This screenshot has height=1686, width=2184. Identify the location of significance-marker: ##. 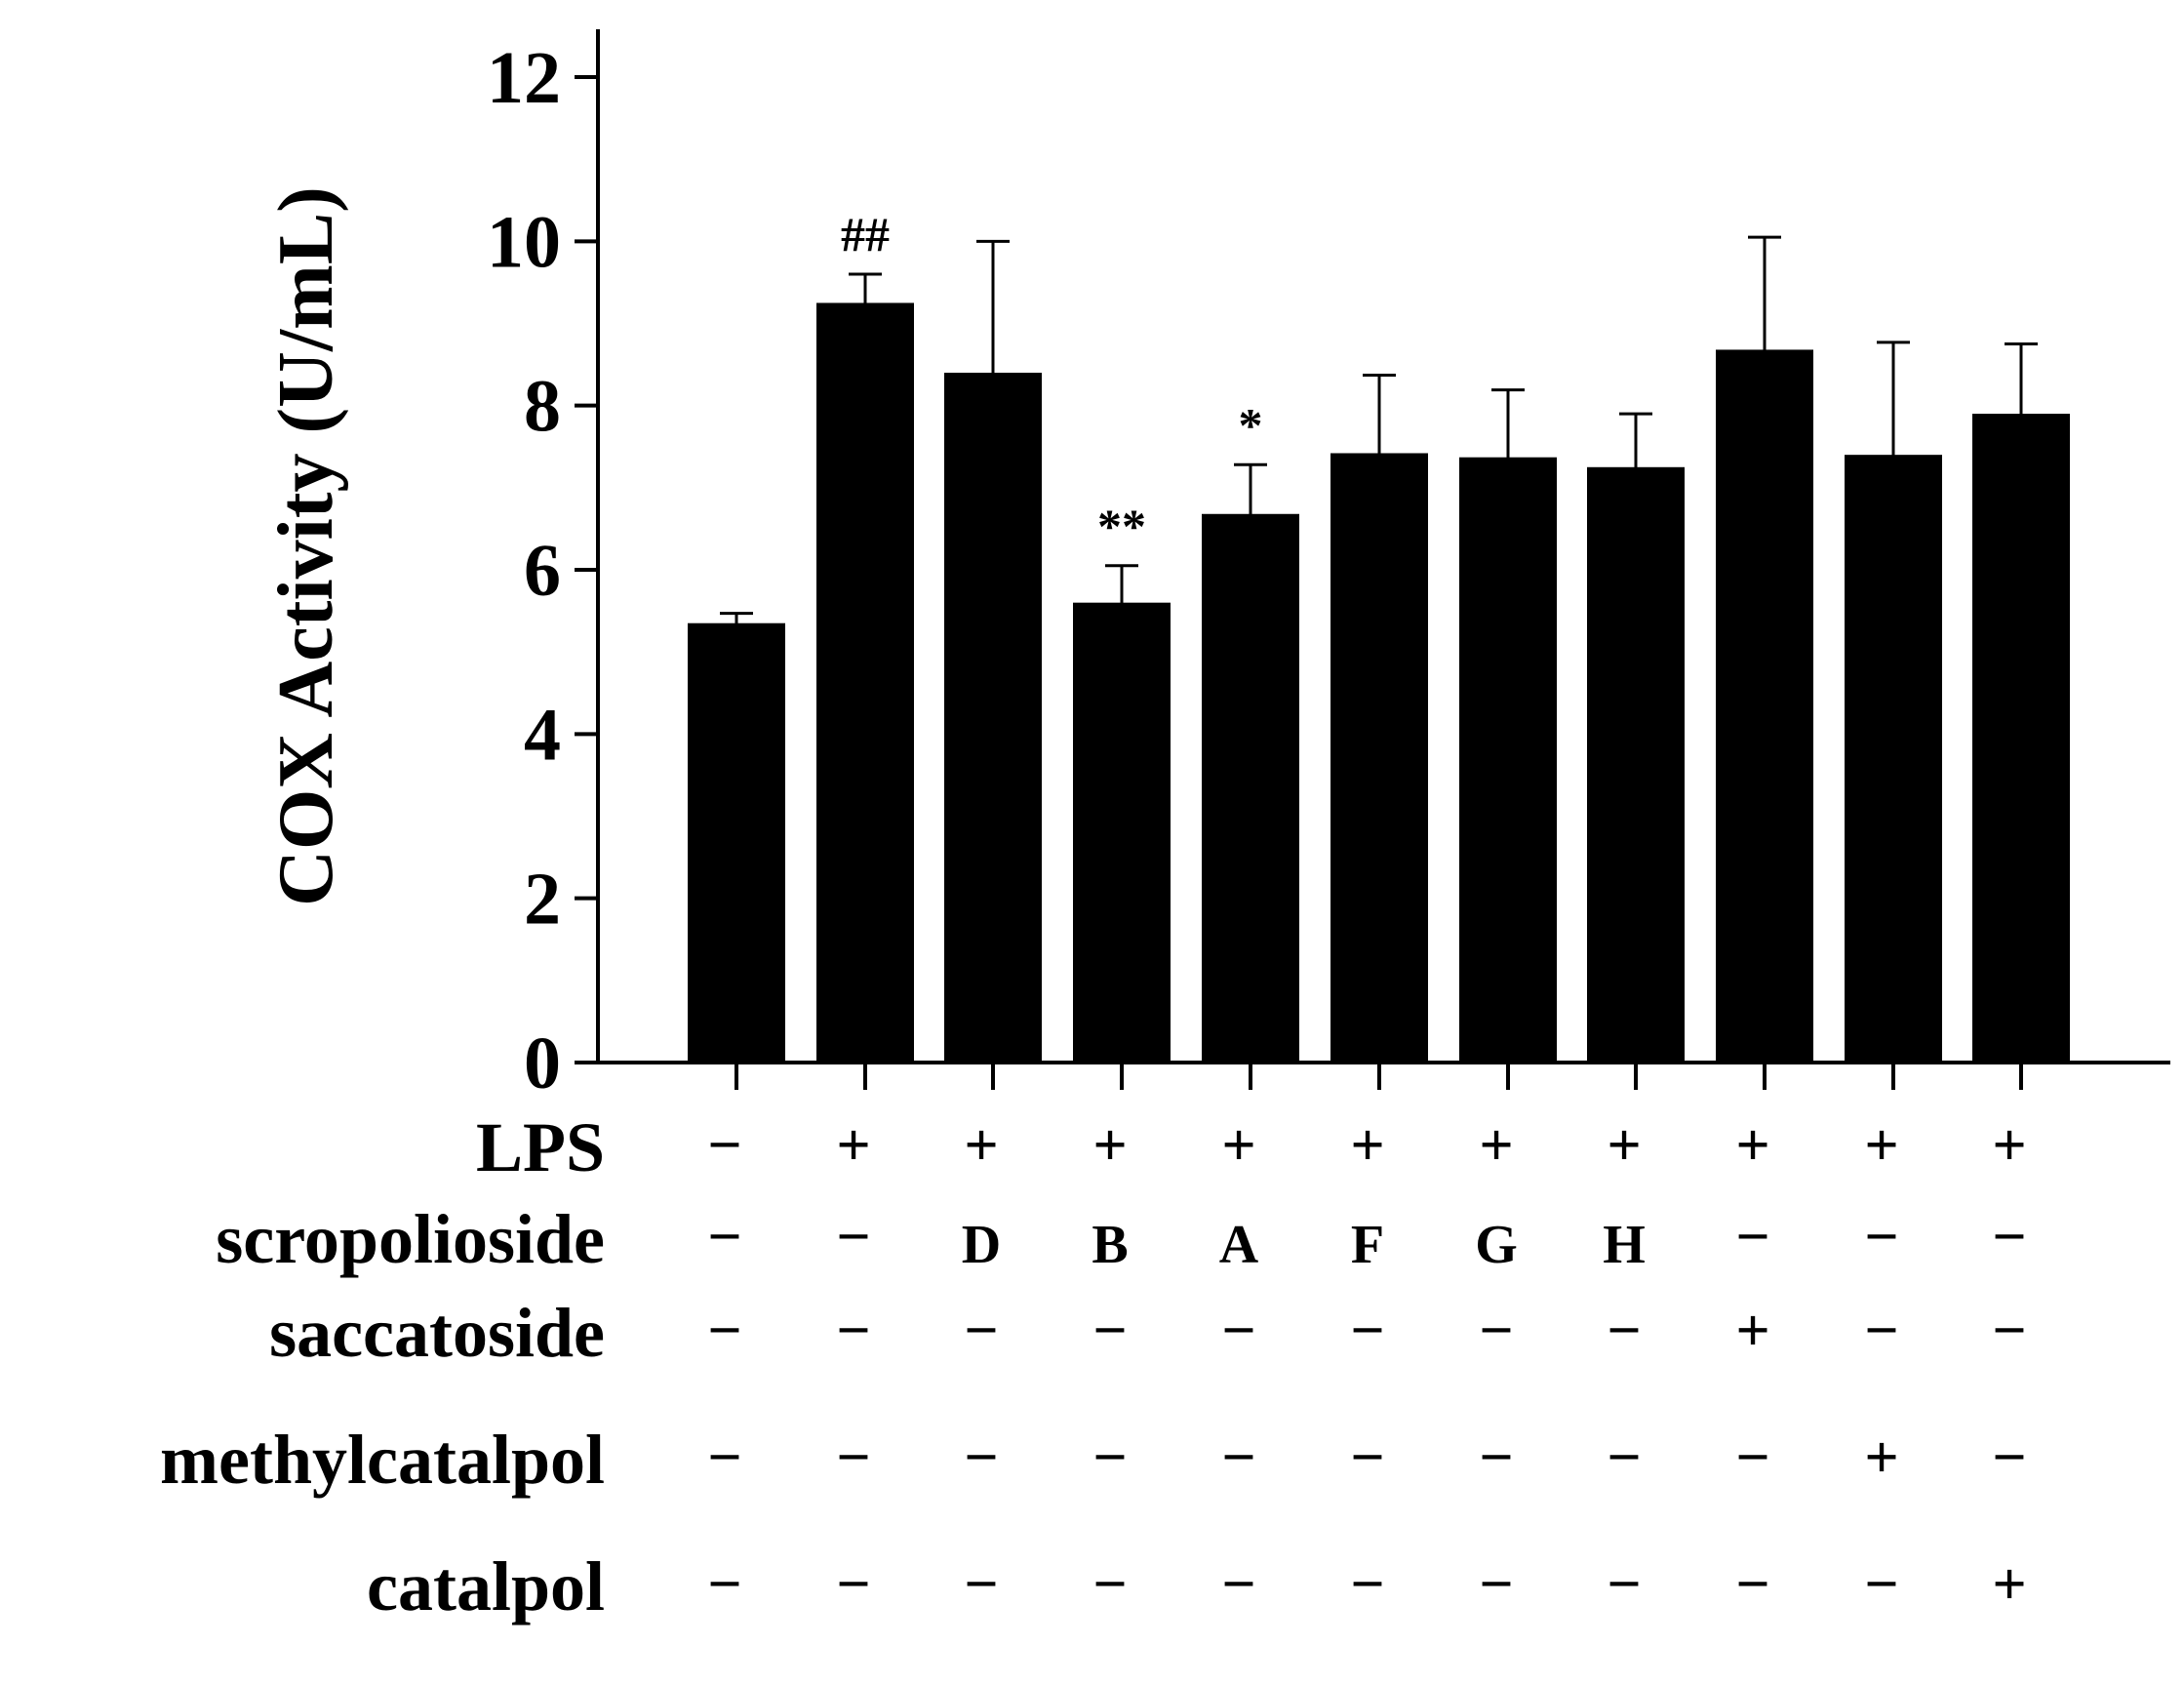
(865, 234).